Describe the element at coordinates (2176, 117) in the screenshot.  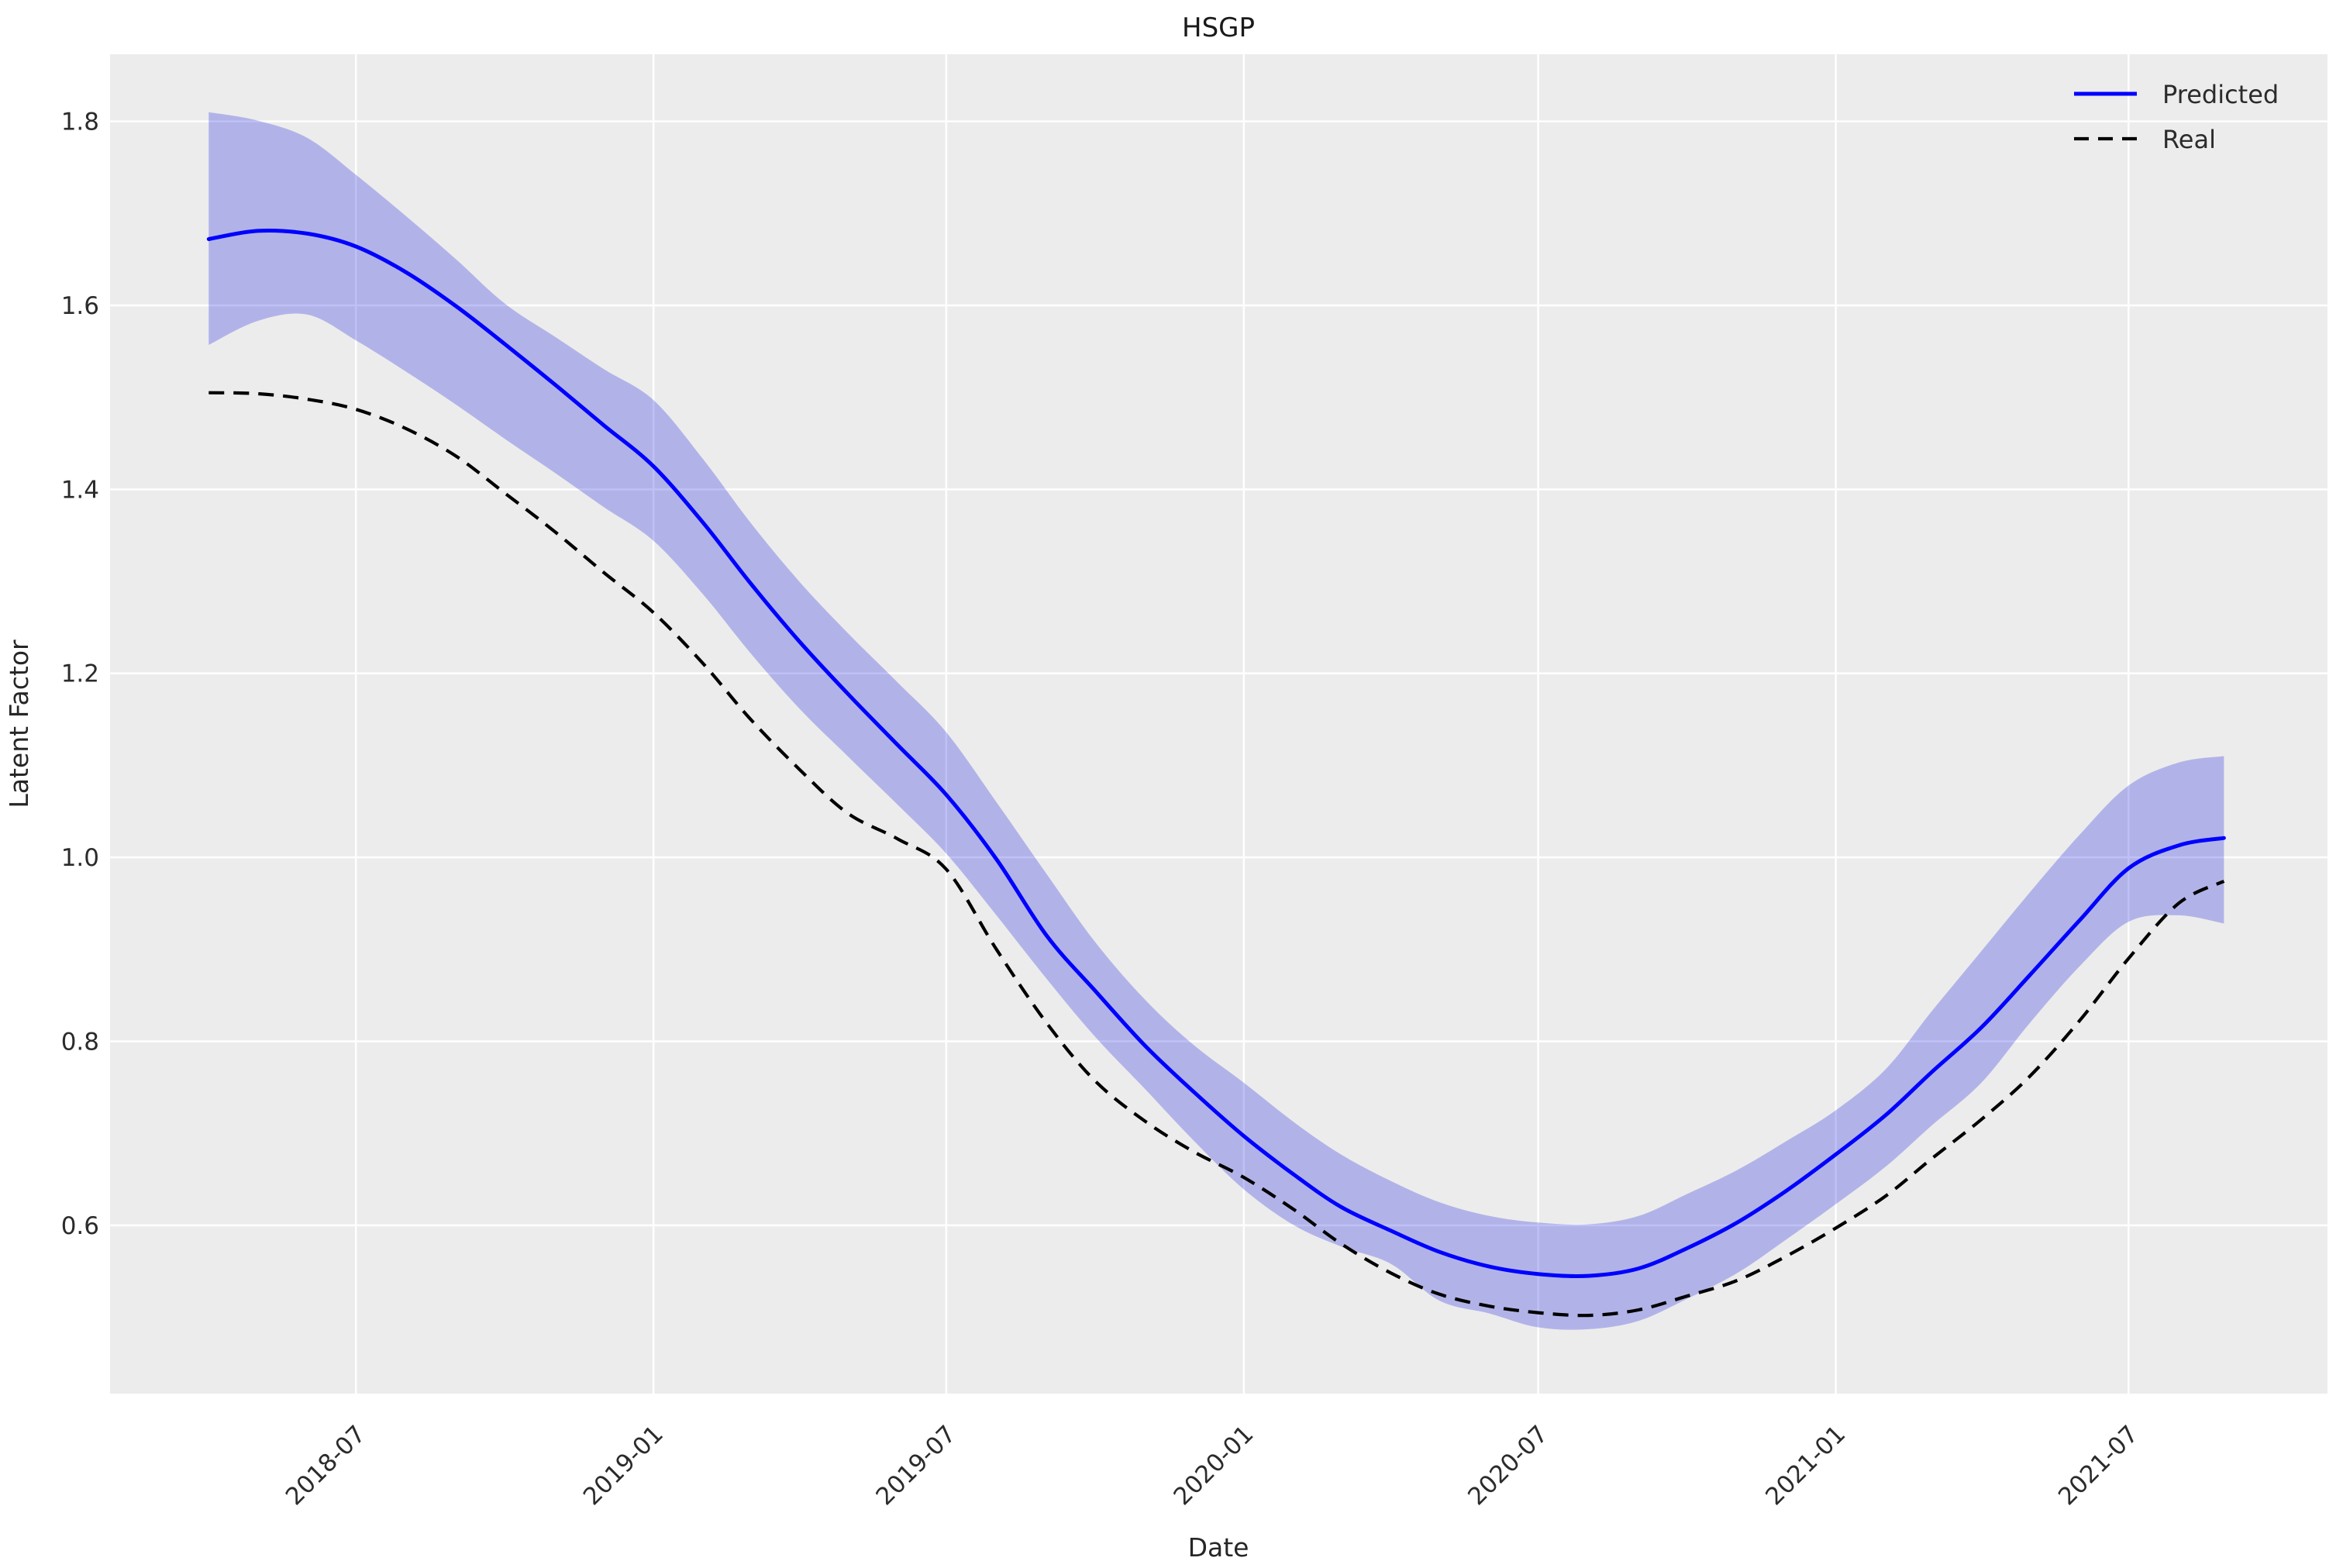
I see `legend: Predicted Real` at that location.